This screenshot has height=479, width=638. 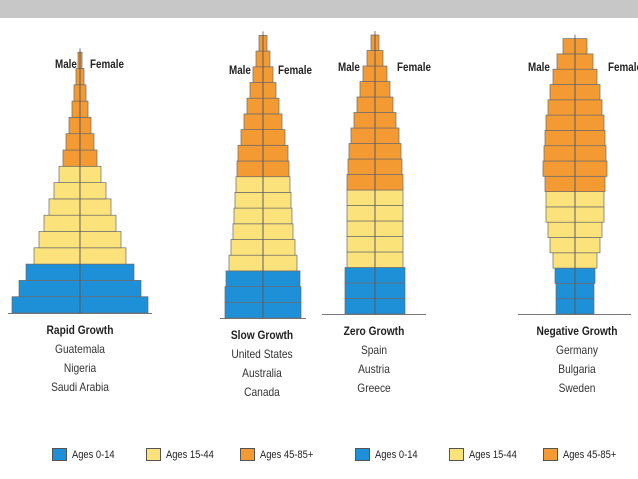 I want to click on pyramid-3-country: Austria, so click(x=374, y=369).